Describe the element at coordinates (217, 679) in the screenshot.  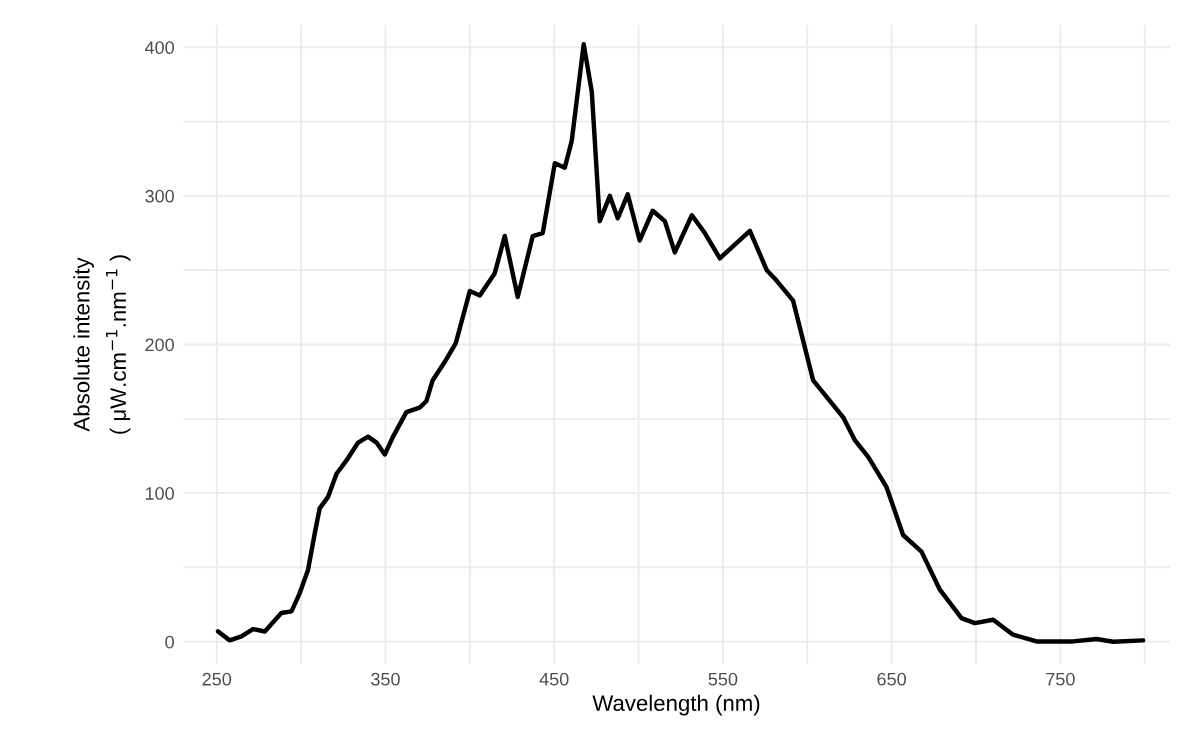
I see `x-tick-label: 250` at that location.